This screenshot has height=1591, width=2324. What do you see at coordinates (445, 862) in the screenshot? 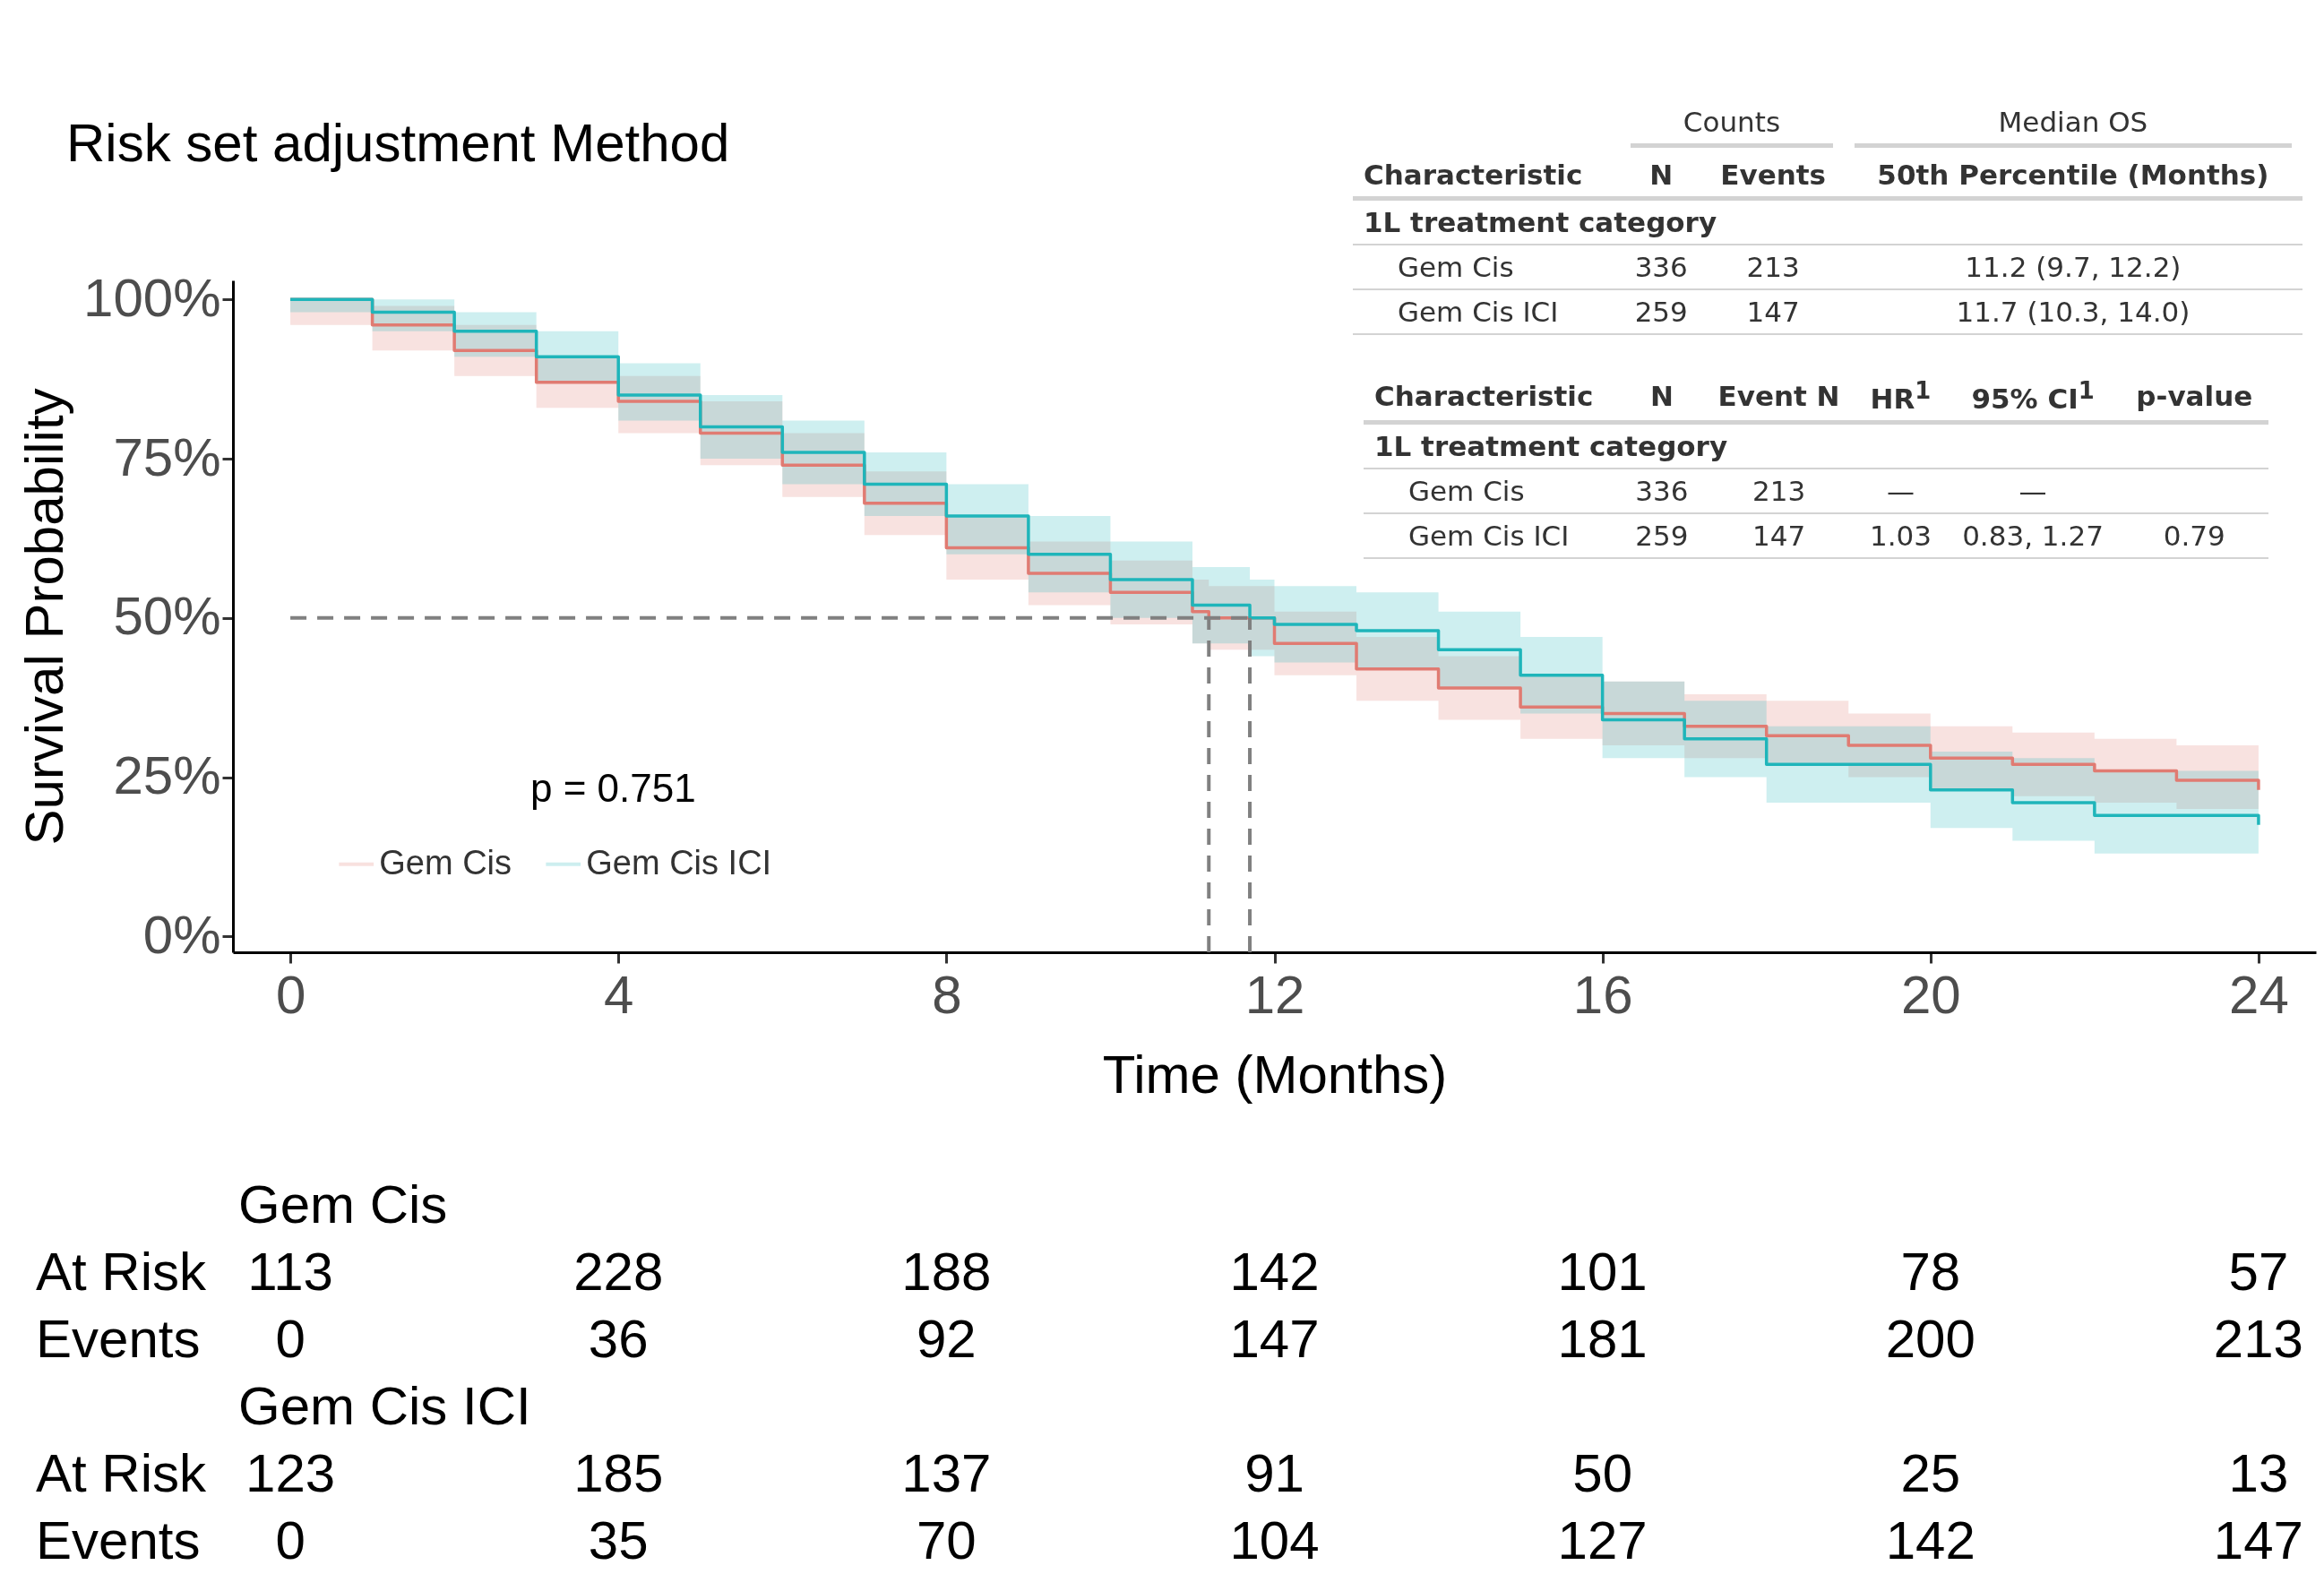
I see `legend-label: Gem Cis` at bounding box center [445, 862].